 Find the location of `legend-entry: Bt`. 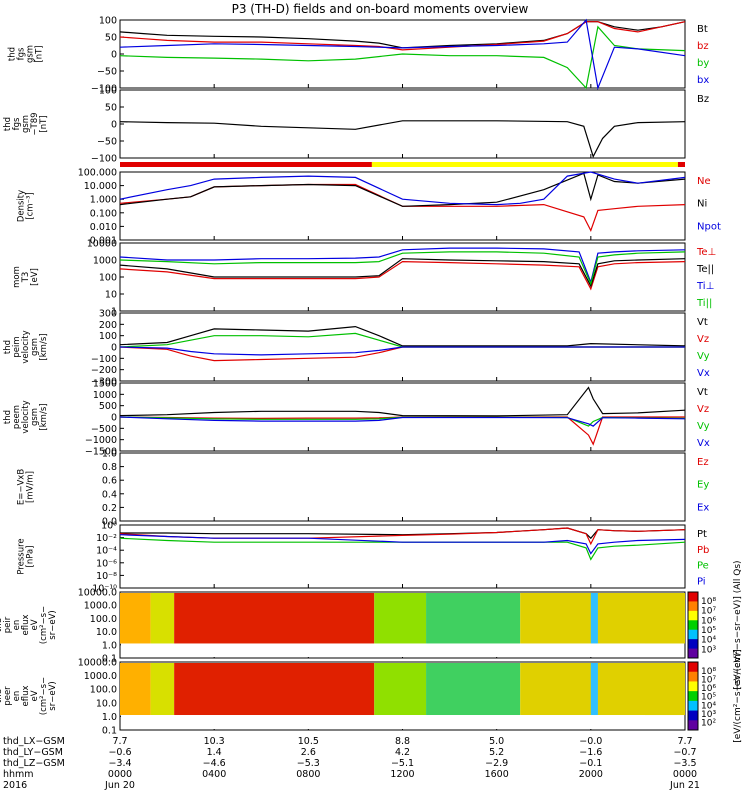

legend-entry: Bt is located at coordinates (702, 29).